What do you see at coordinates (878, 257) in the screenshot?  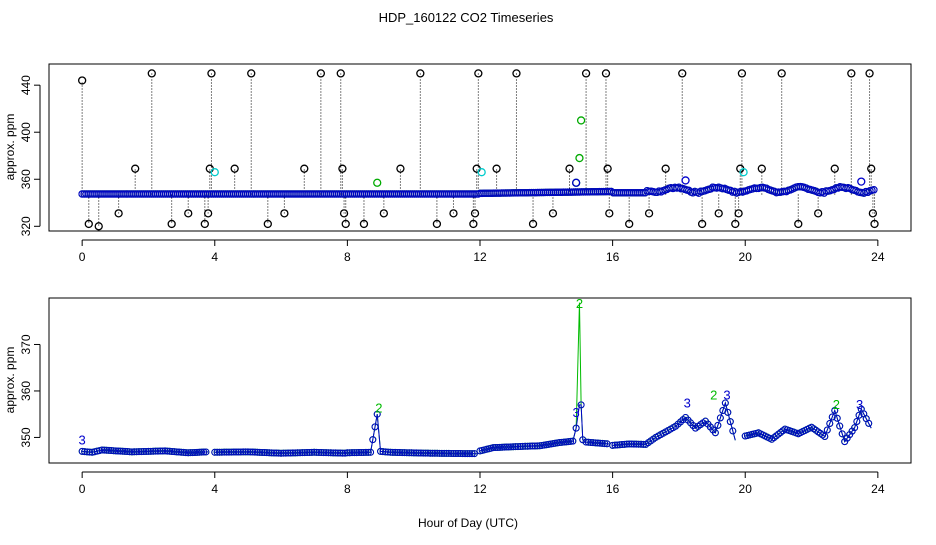 I see `top-x-tick-label: 24` at bounding box center [878, 257].